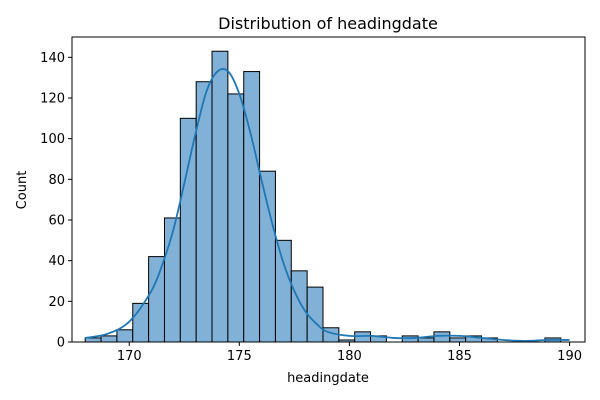 This screenshot has width=600, height=400. Describe the element at coordinates (61, 343) in the screenshot. I see `y-tick-label: 0` at that location.